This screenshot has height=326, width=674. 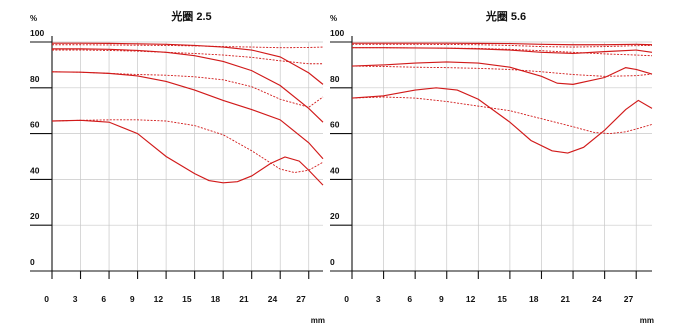 What do you see at coordinates (505, 16) in the screenshot?
I see `chart-title: 光圈 5.6` at bounding box center [505, 16].